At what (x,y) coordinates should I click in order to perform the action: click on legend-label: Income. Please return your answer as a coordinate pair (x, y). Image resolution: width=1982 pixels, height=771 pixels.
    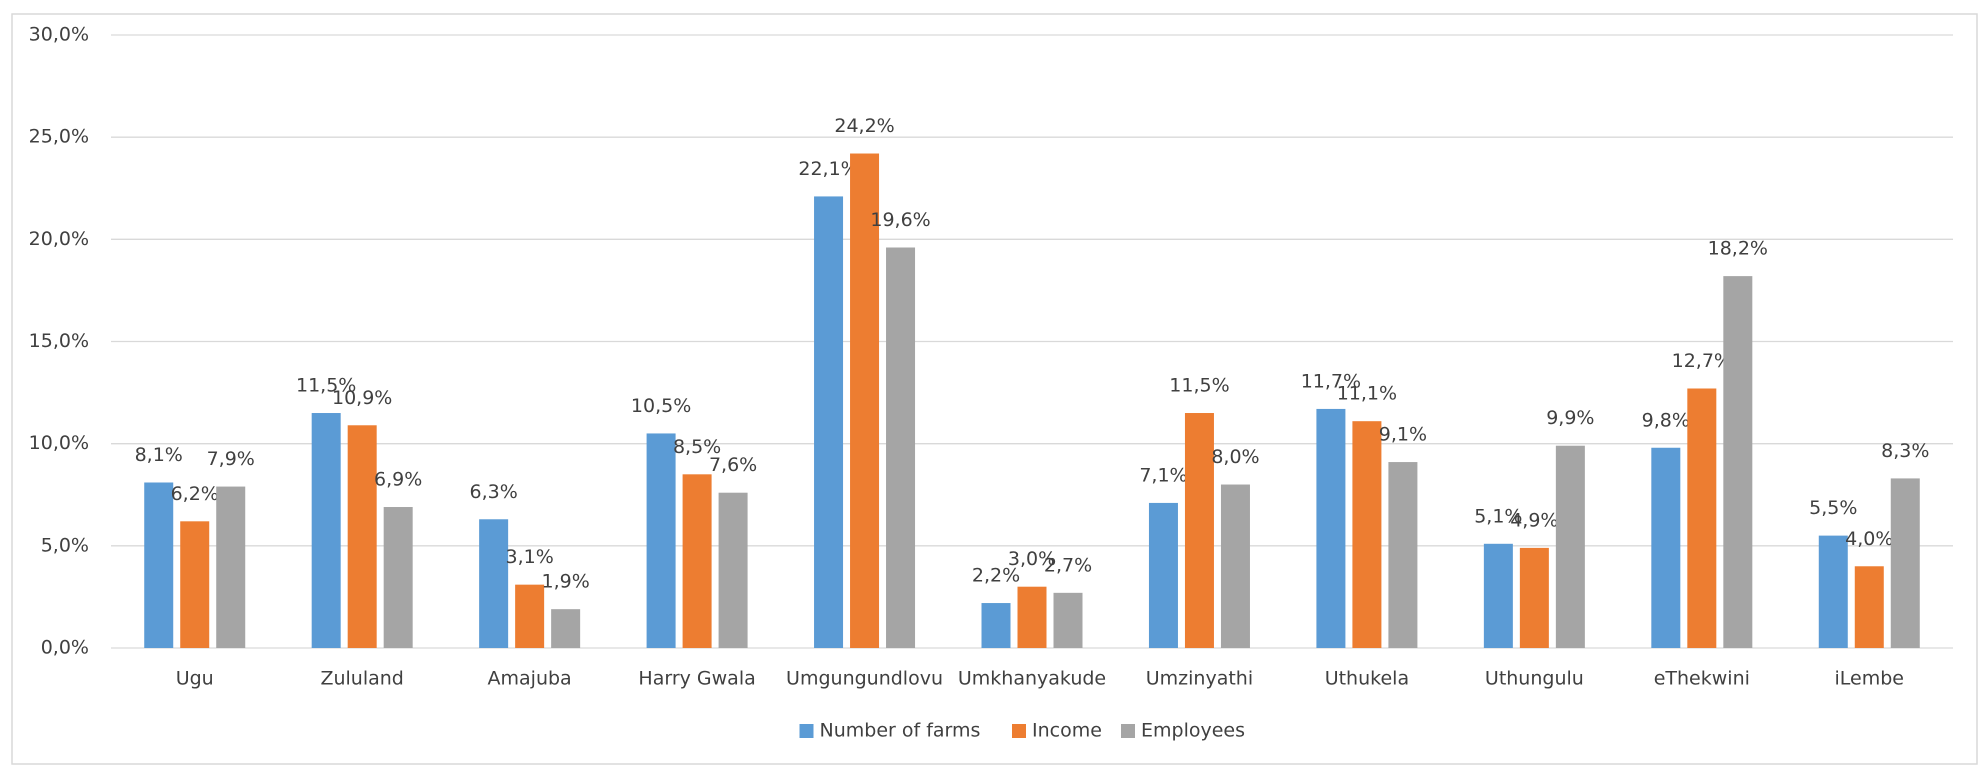
    Looking at the image, I should click on (1067, 731).